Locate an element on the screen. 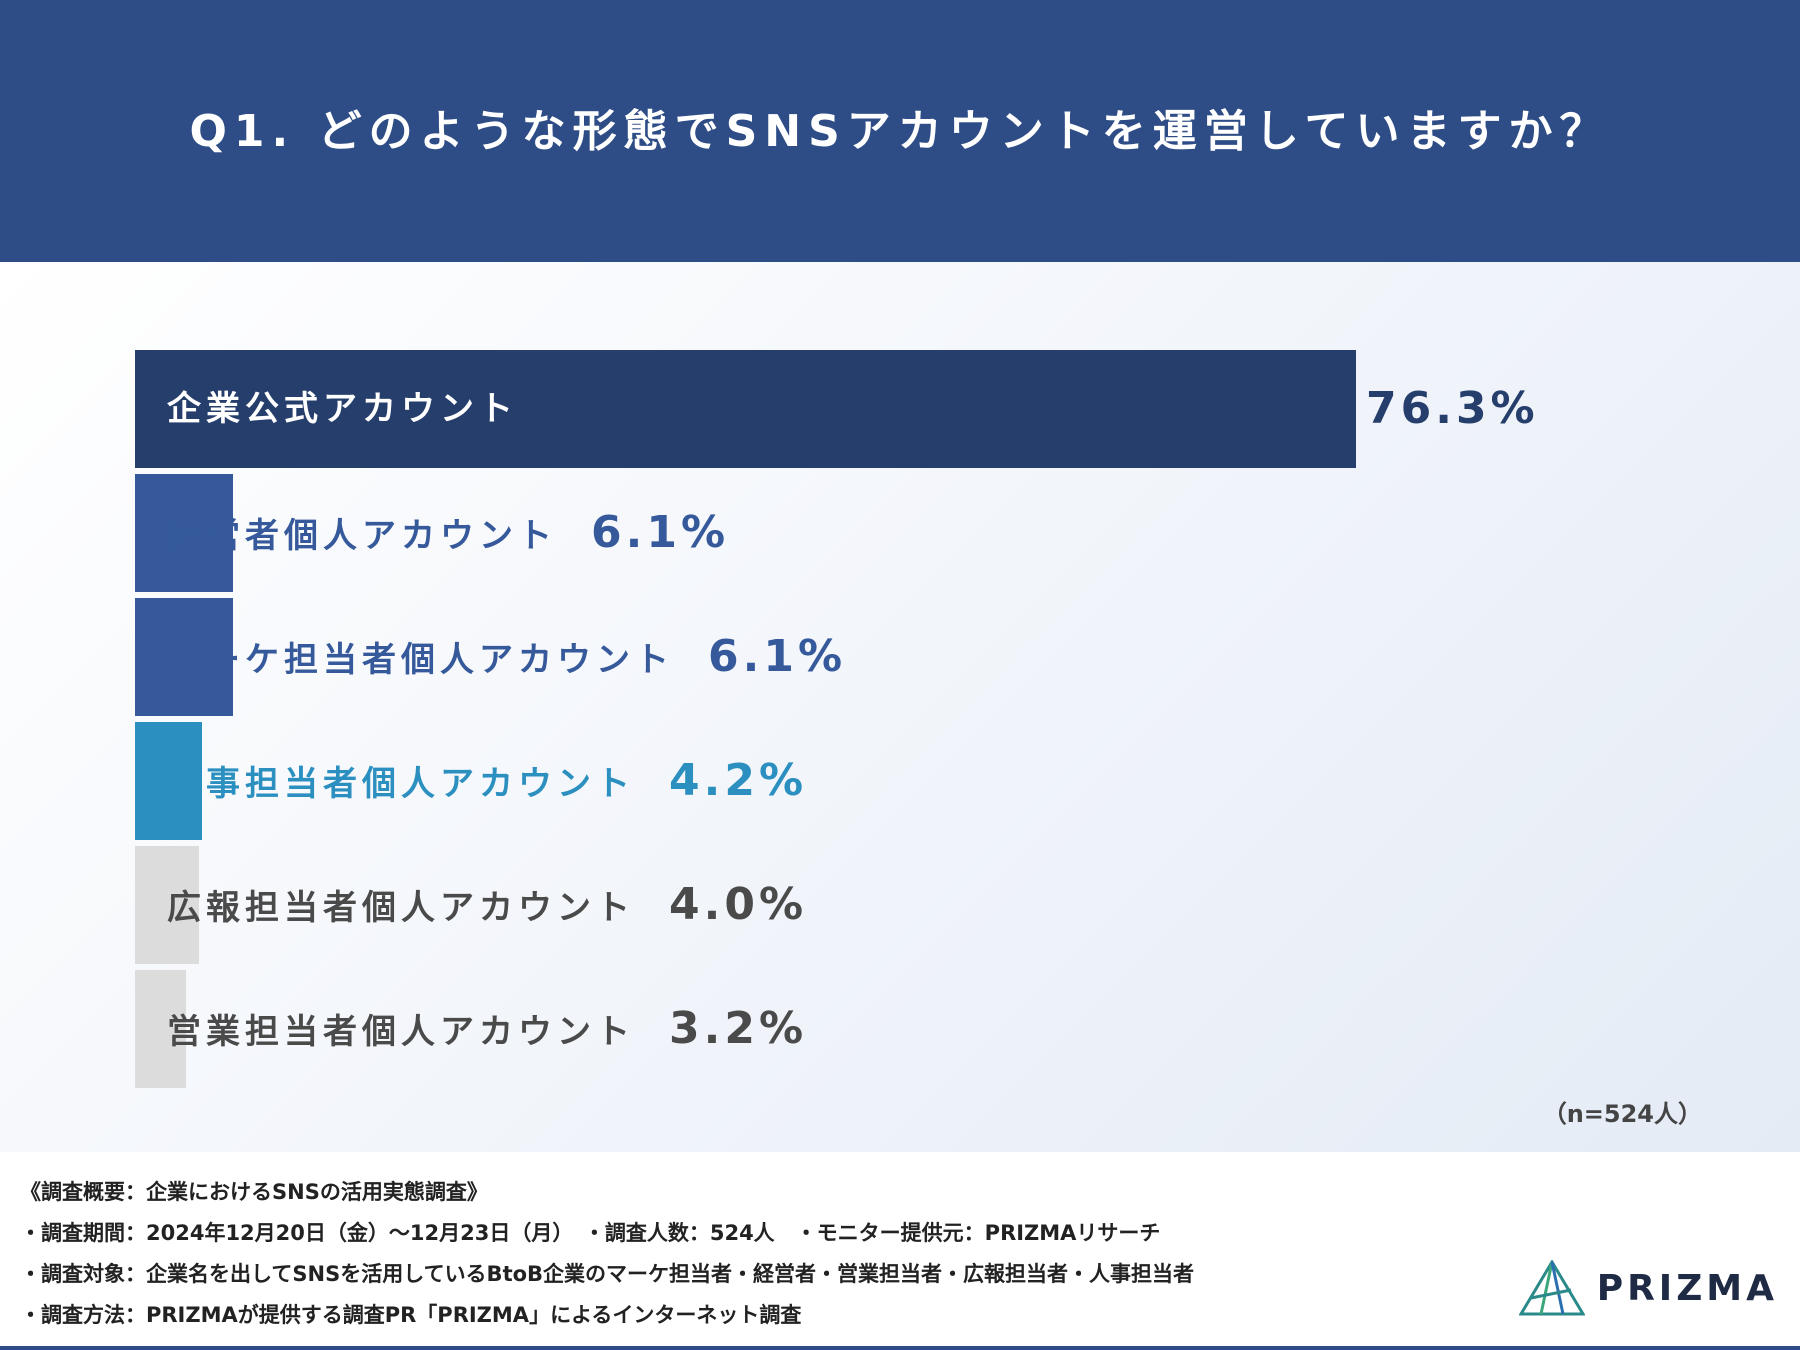  category-label: 経営者個人アカウント is located at coordinates (362, 536).